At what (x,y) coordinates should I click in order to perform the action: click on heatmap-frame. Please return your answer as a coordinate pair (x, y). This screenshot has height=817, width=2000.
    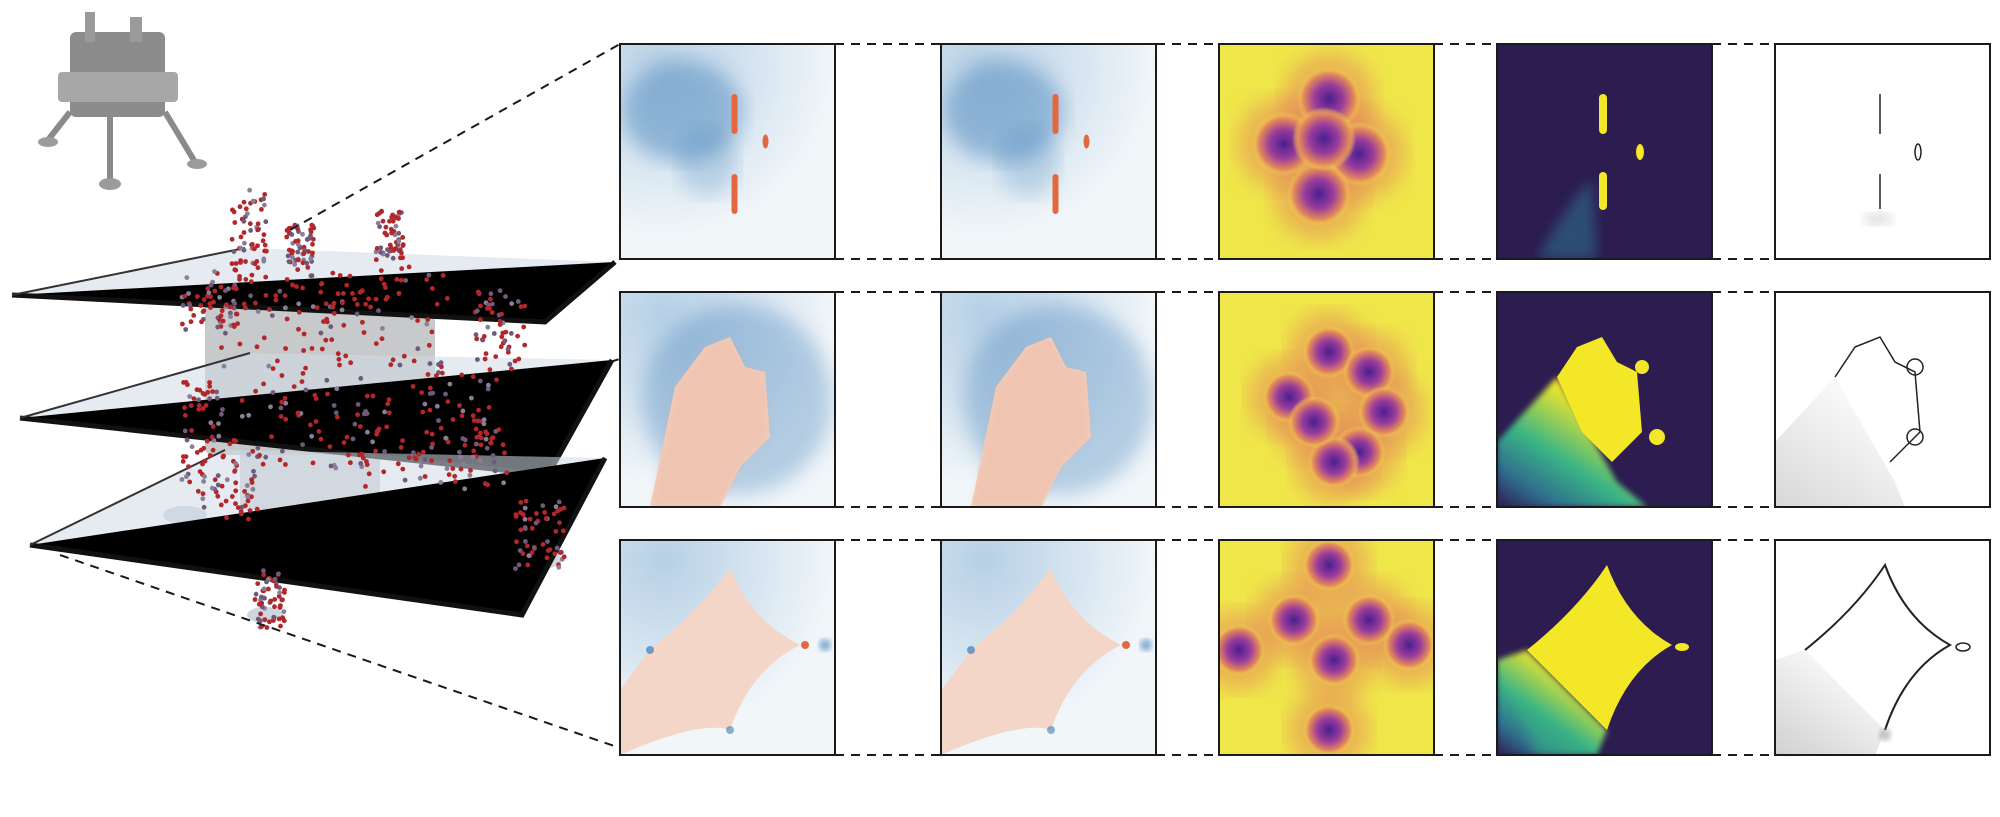
    Looking at the image, I should click on (1882, 151).